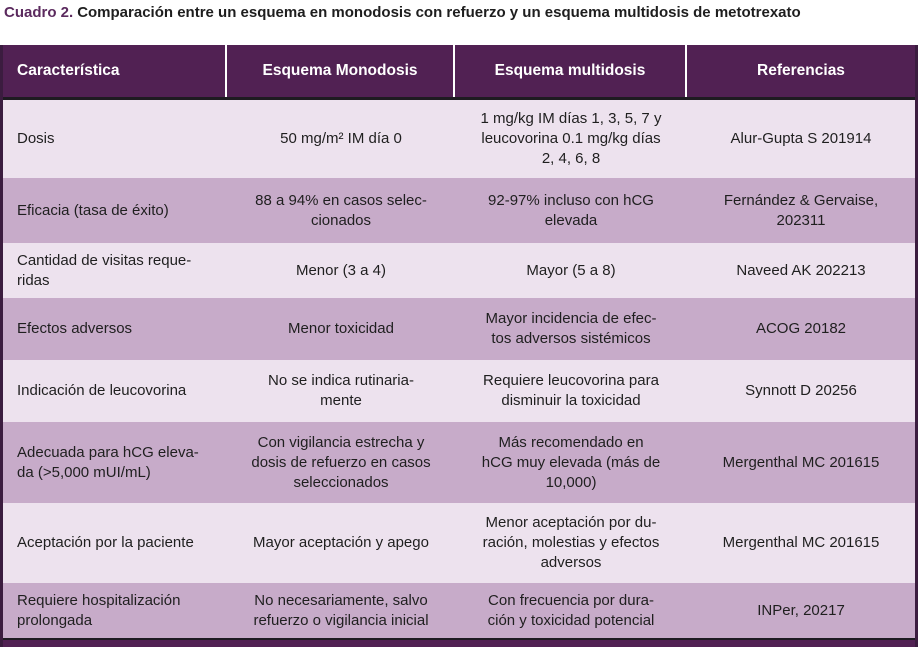 This screenshot has height=647, width=918. I want to click on cell-caracteristica: Requiere hospitalización prolongada, so click(99, 610).